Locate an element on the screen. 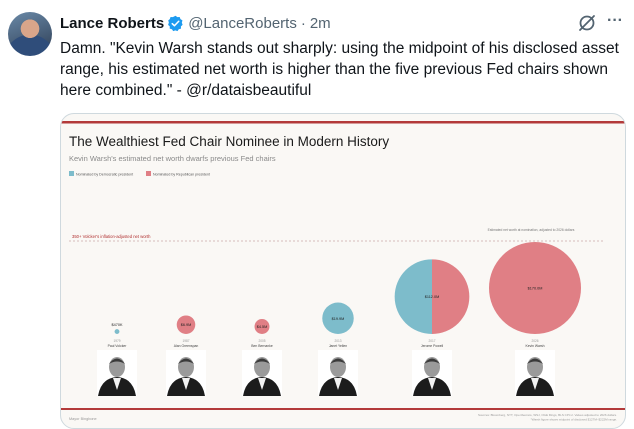  bubble-name-label: Paul Volcker is located at coordinates (118, 346).